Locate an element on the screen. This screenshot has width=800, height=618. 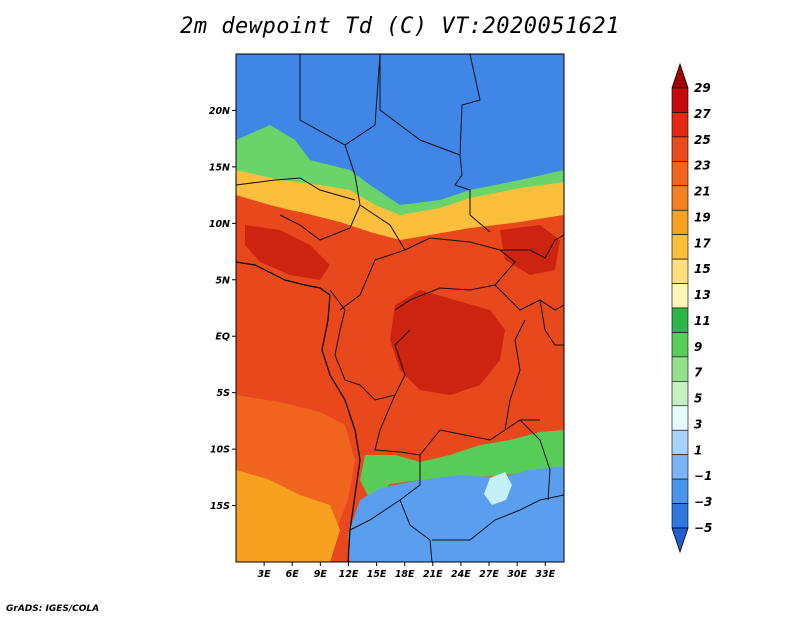
coastline is located at coordinates (298, 411).